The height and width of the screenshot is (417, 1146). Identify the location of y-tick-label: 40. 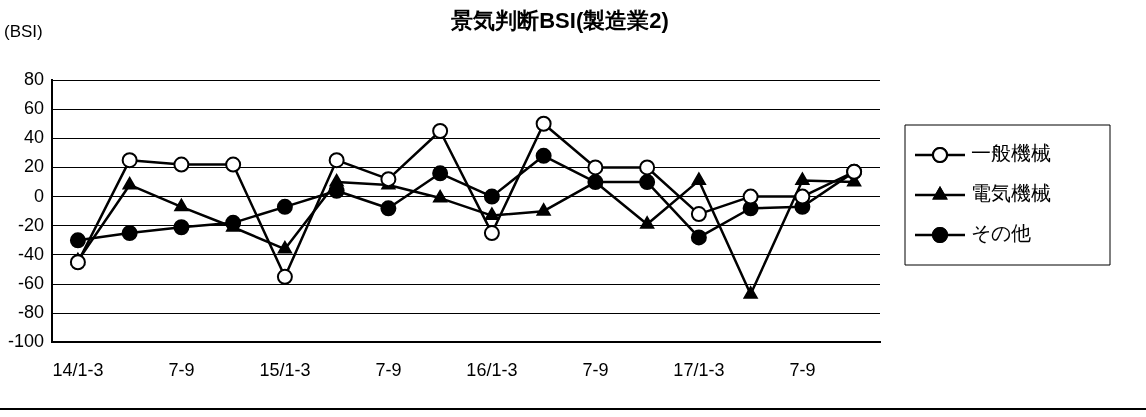
(34, 137).